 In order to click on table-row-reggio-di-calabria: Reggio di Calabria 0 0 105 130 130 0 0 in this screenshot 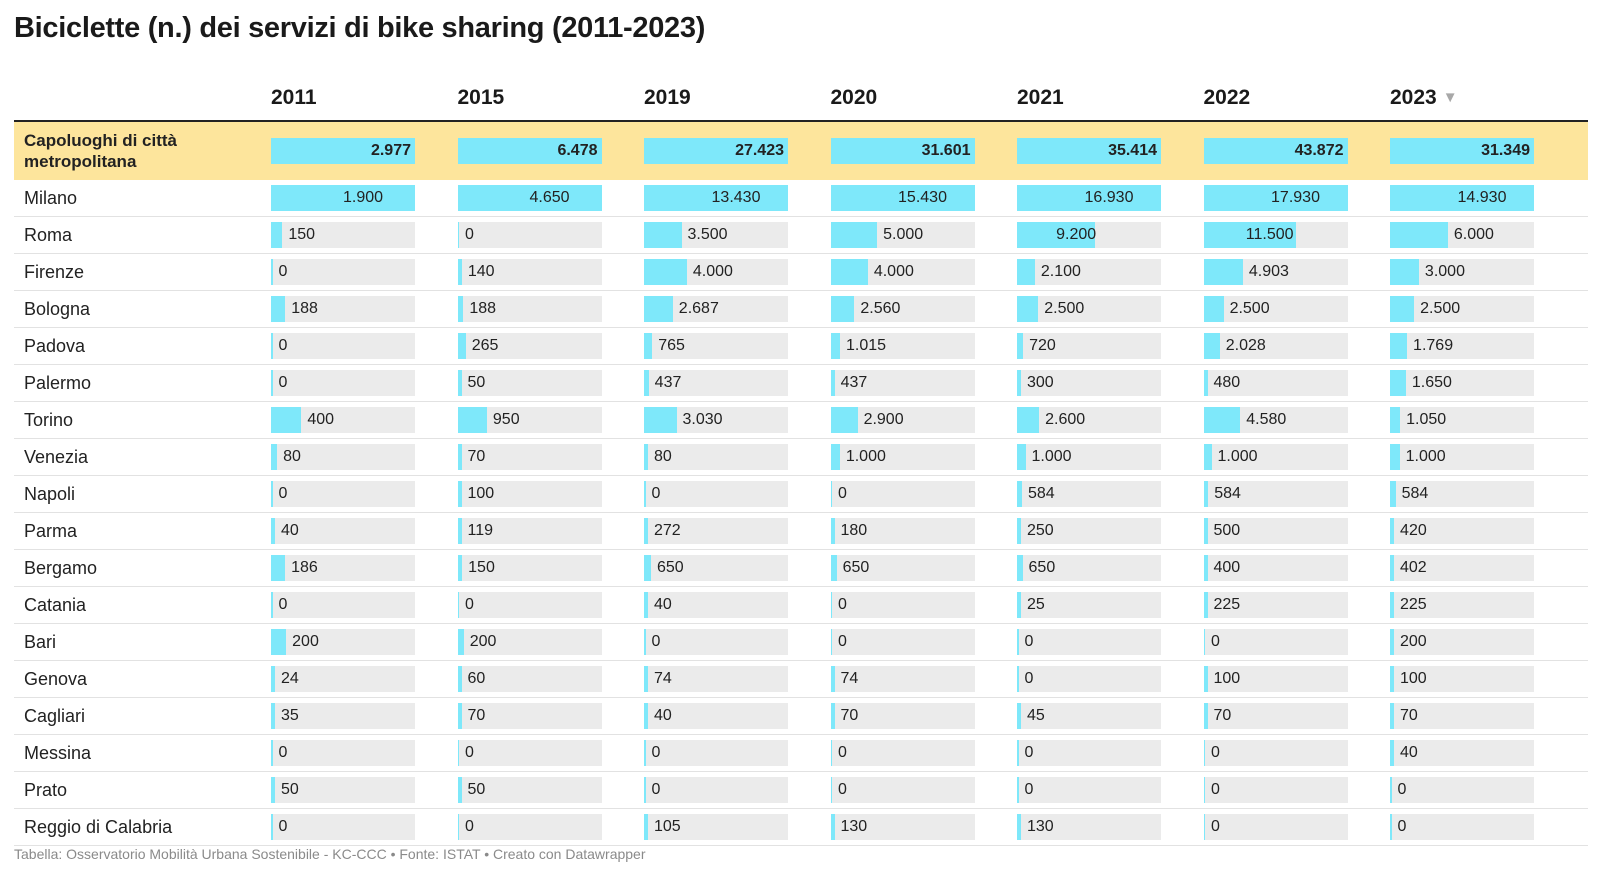, I will do `click(801, 827)`.